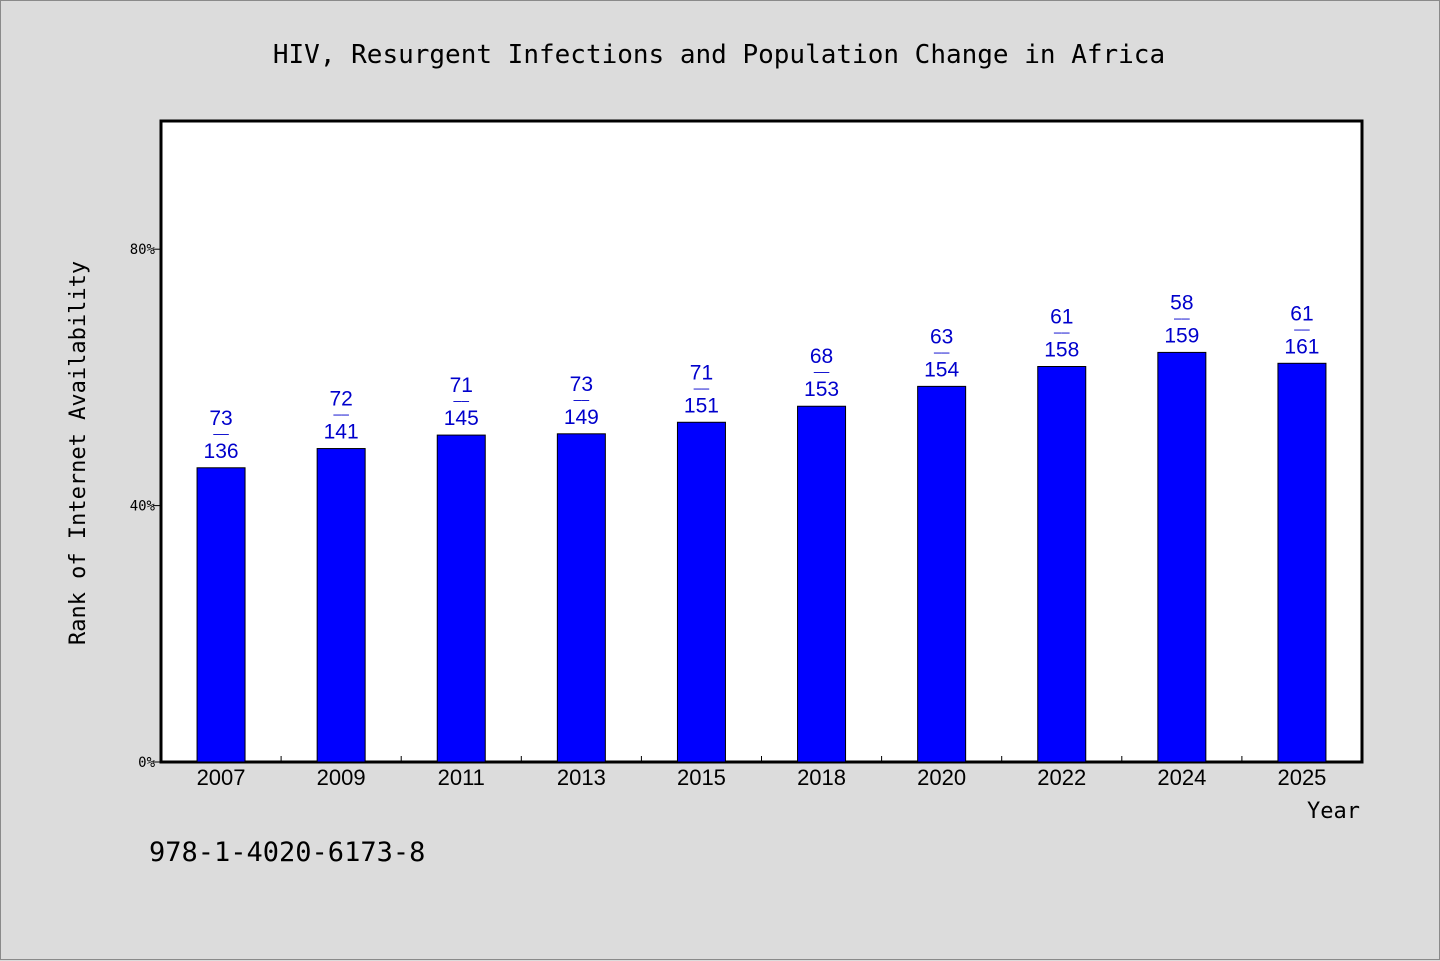  What do you see at coordinates (341, 432) in the screenshot?
I see `data-label-bottom: 141` at bounding box center [341, 432].